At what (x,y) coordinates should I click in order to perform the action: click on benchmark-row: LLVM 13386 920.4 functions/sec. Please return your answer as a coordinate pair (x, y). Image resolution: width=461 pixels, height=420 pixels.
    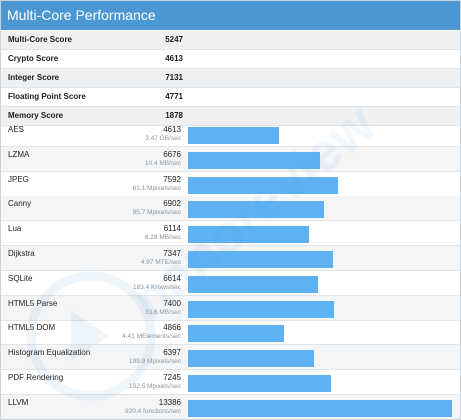
    Looking at the image, I should click on (230, 406).